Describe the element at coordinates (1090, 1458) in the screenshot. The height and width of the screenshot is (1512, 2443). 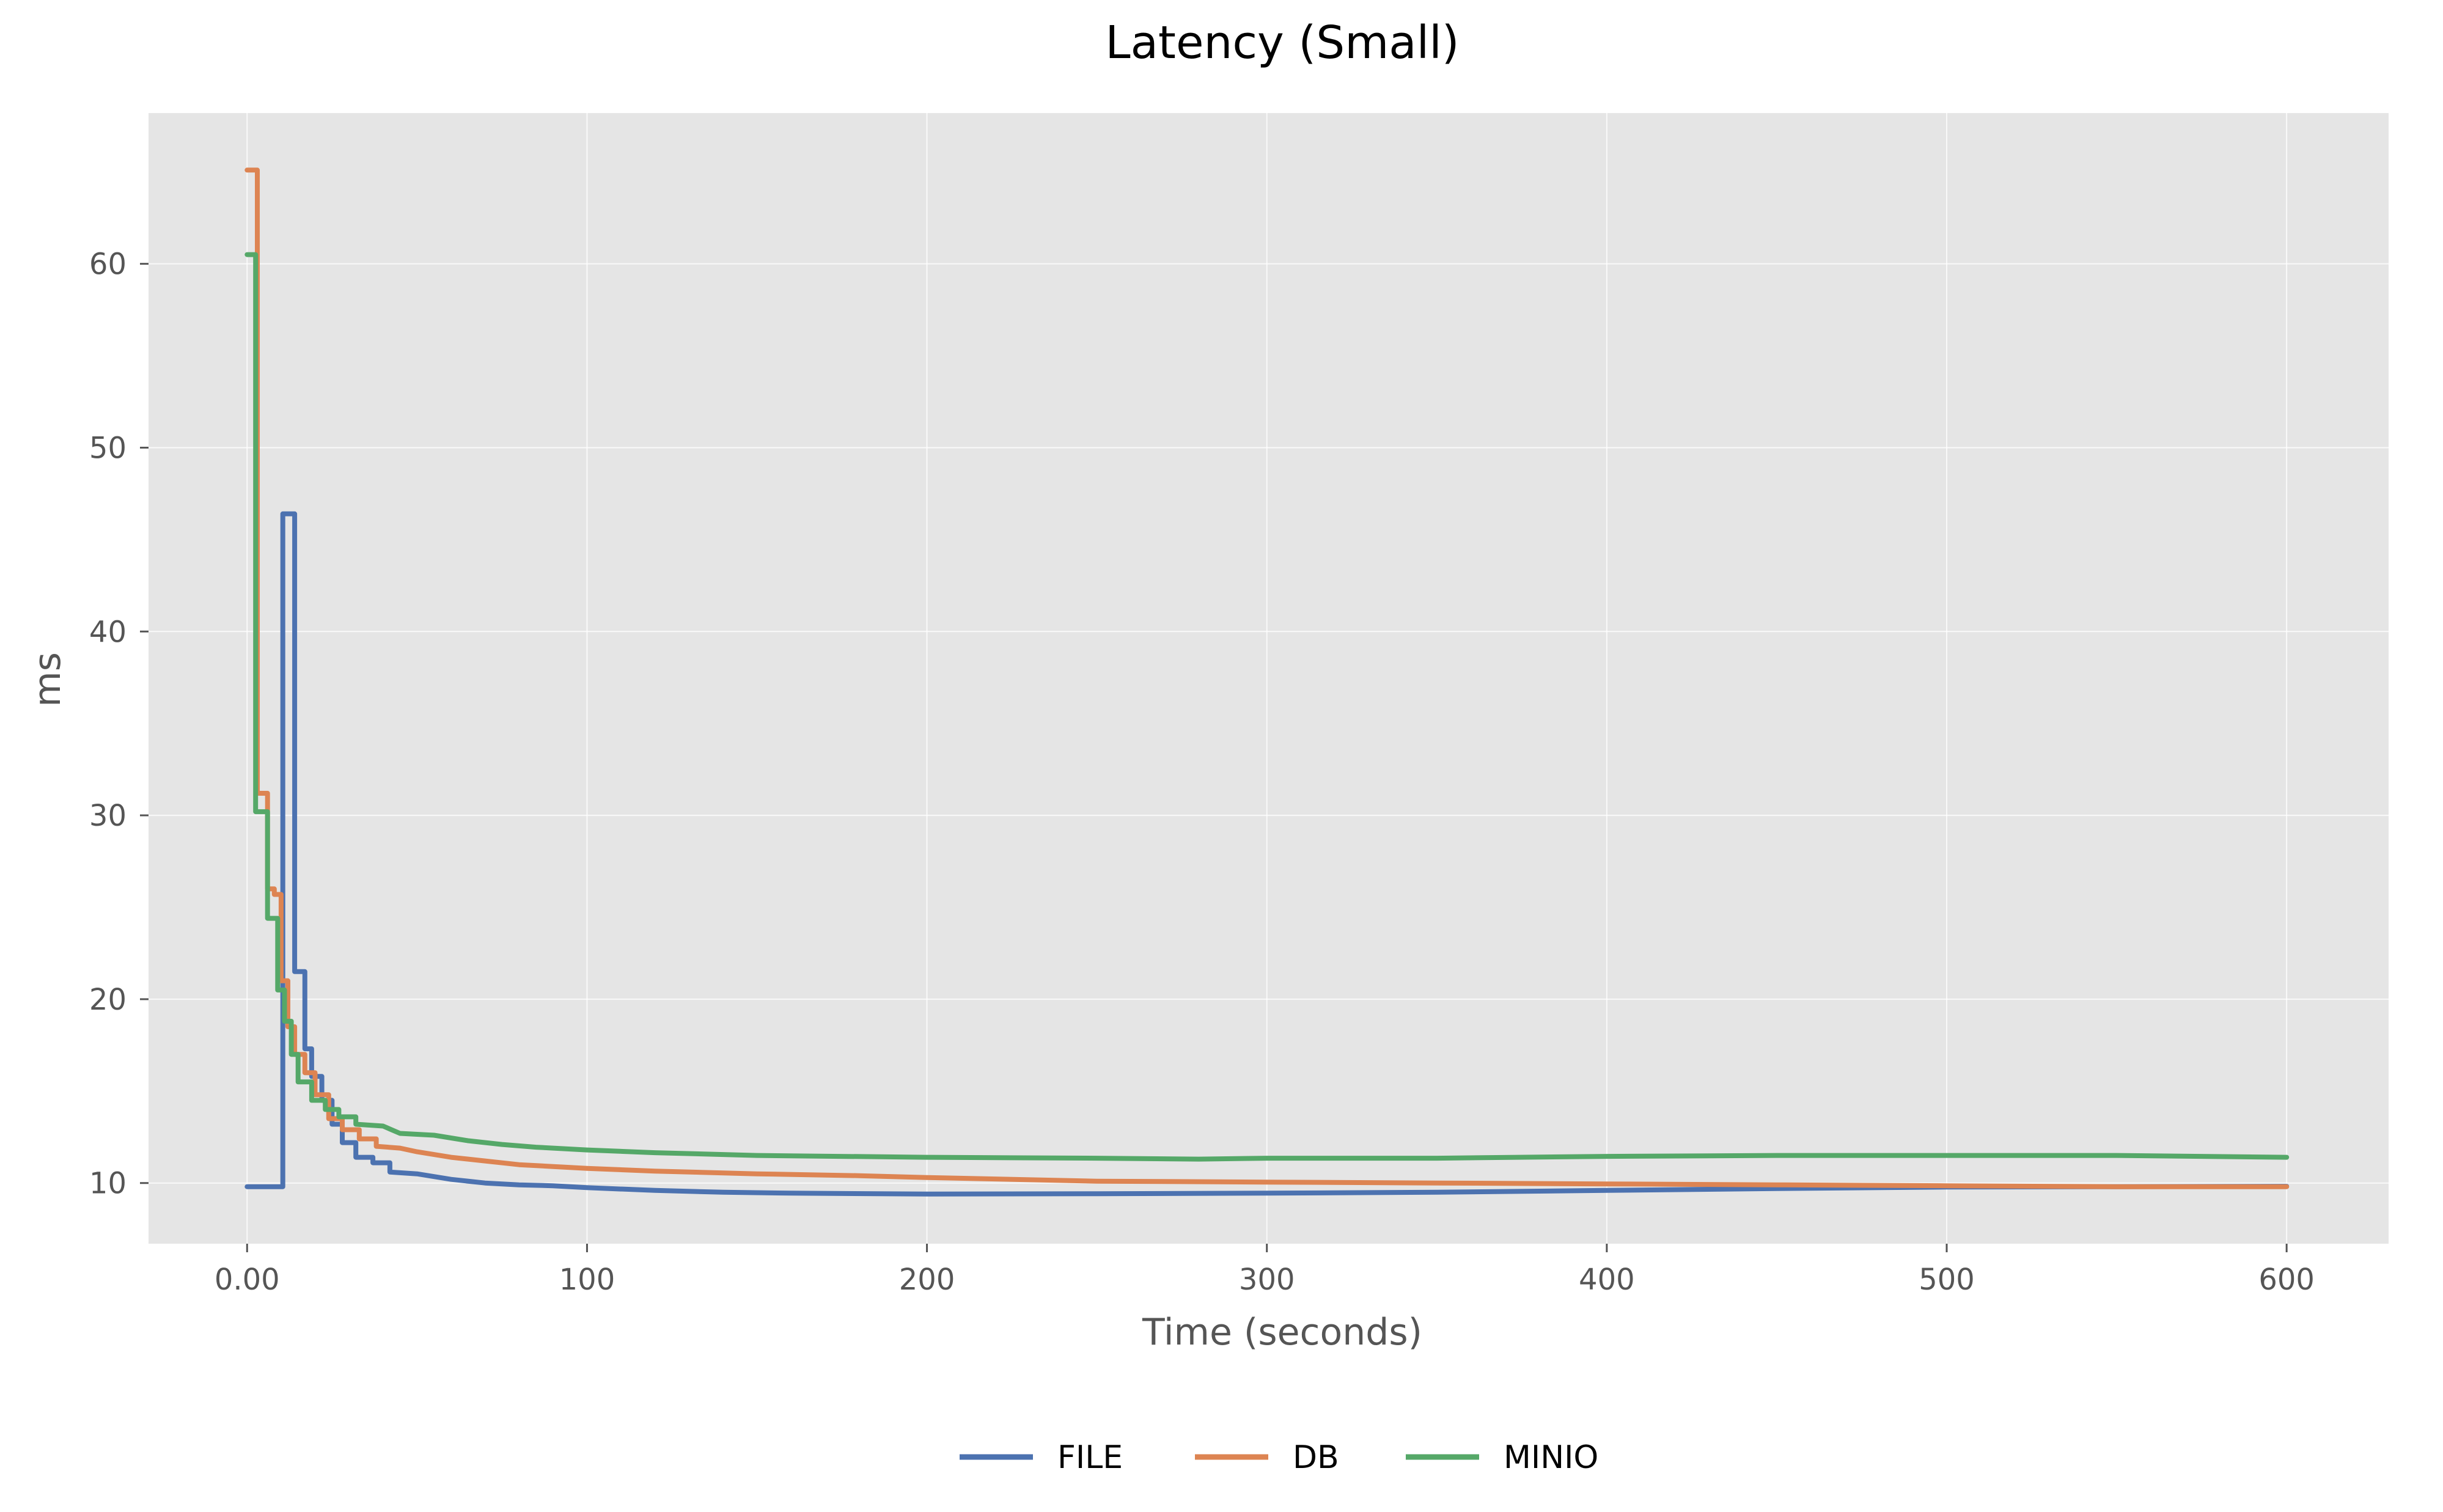
I see `legend-label-file: FILE` at that location.